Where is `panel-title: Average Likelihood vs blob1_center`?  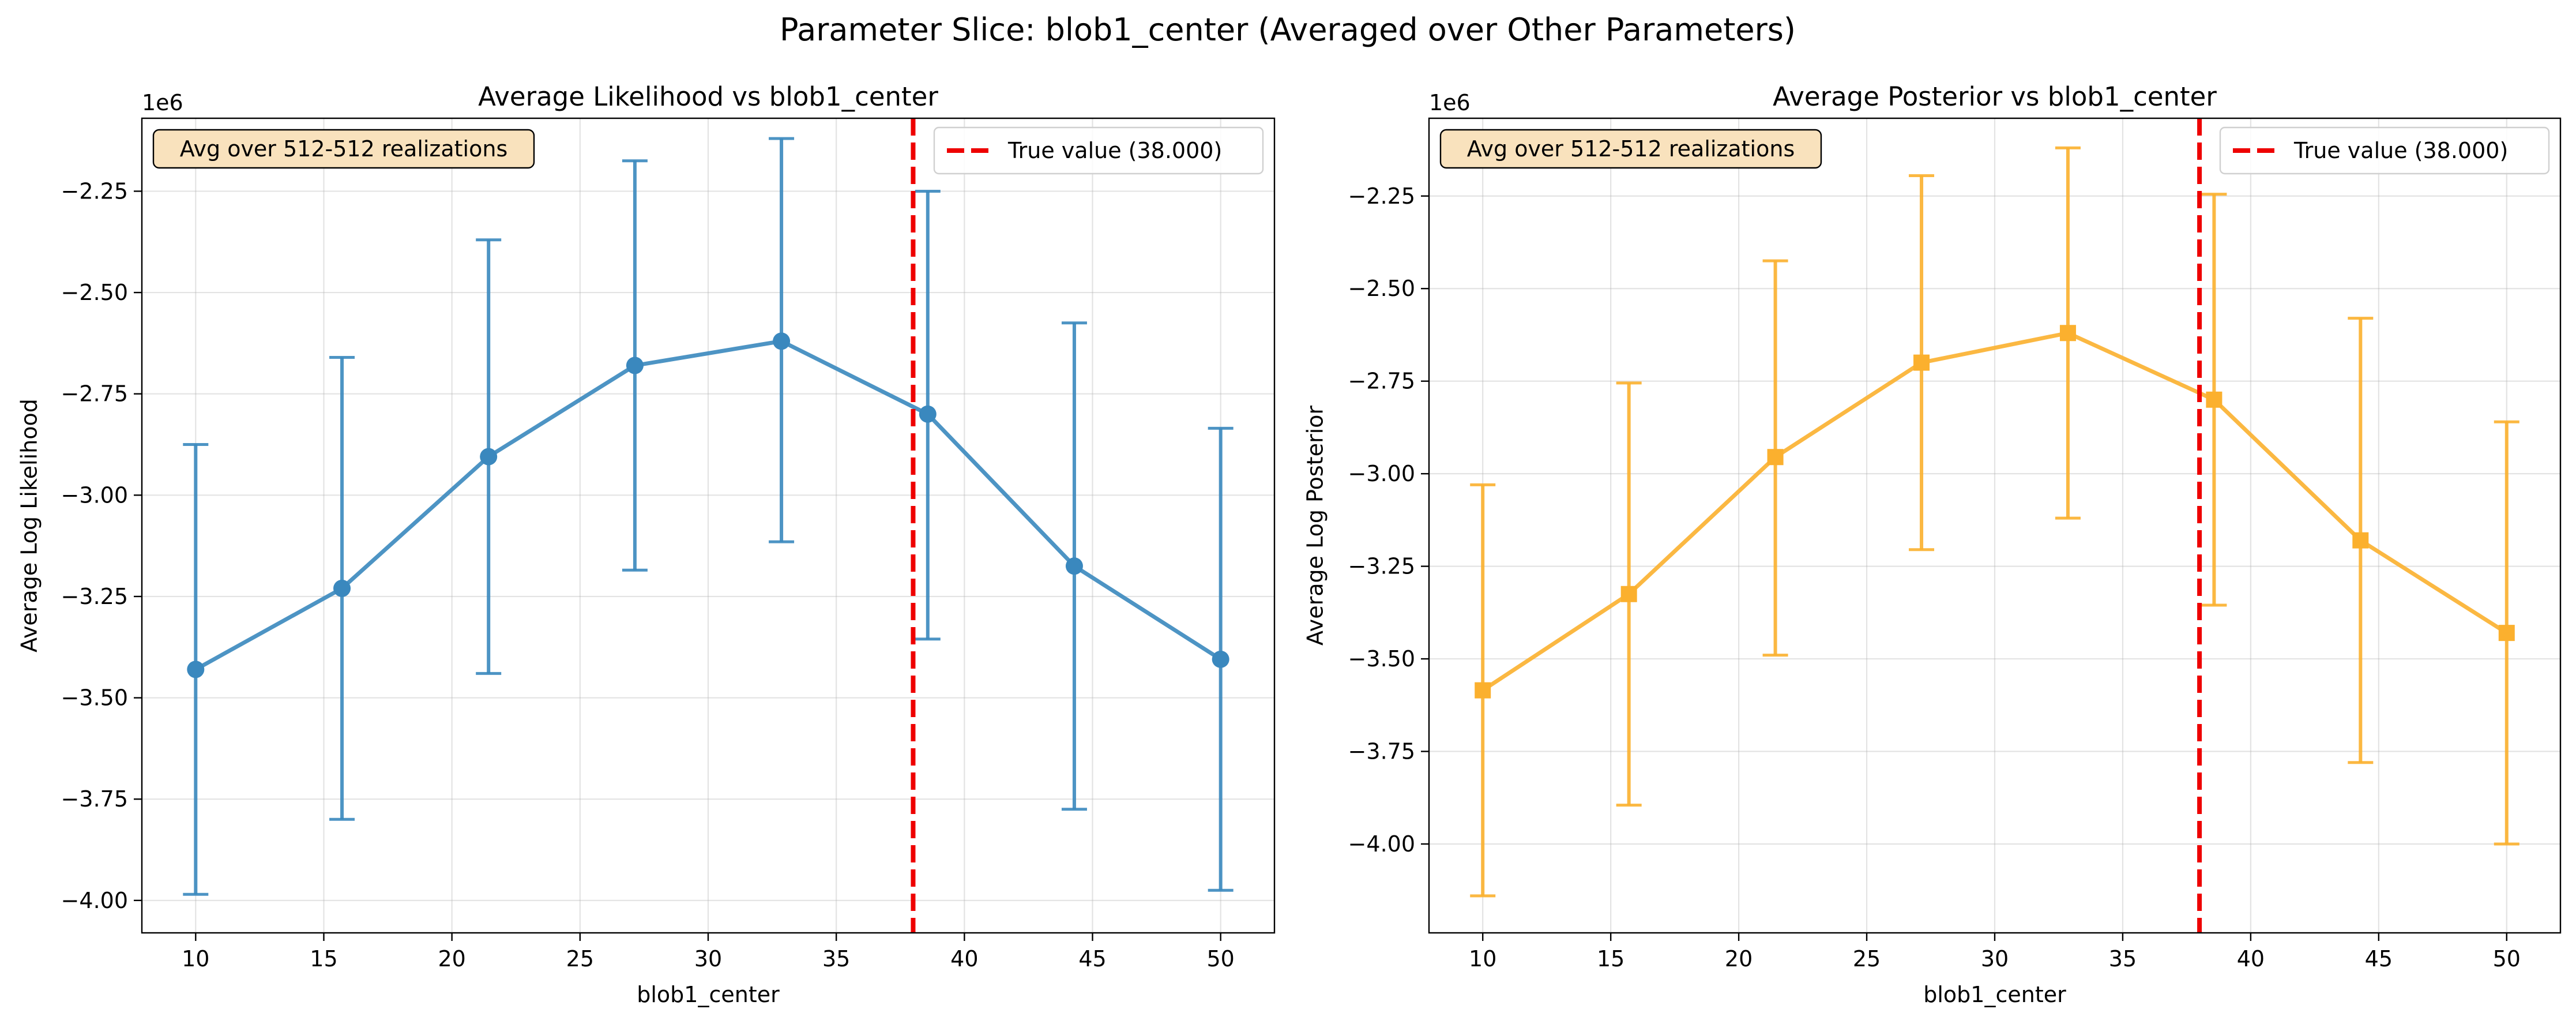 panel-title: Average Likelihood vs blob1_center is located at coordinates (708, 96).